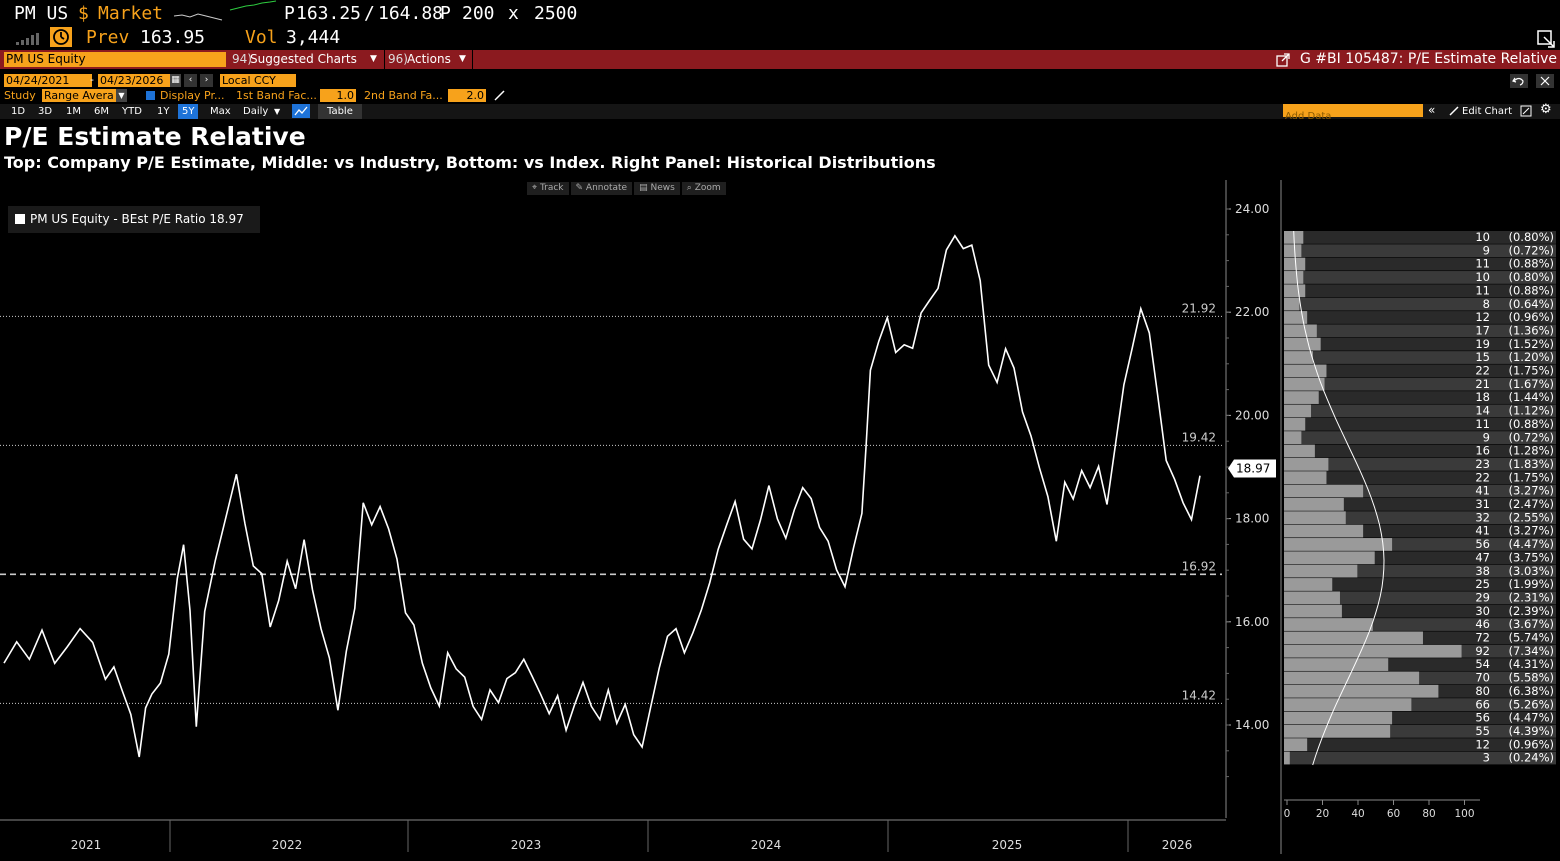 Image resolution: width=1560 pixels, height=861 pixels. What do you see at coordinates (500, 95) in the screenshot?
I see `pencil-icon` at bounding box center [500, 95].